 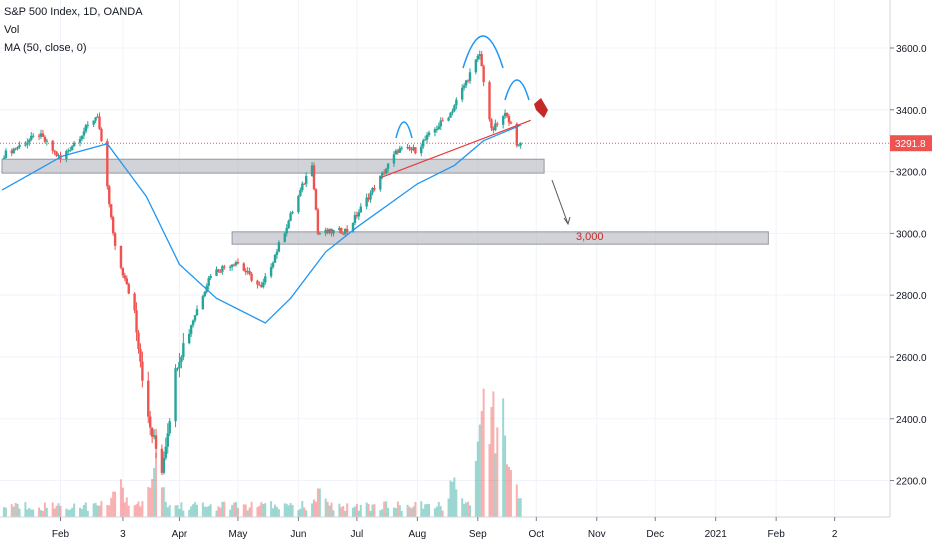 I want to click on time-tick-label: May, so click(x=237, y=534).